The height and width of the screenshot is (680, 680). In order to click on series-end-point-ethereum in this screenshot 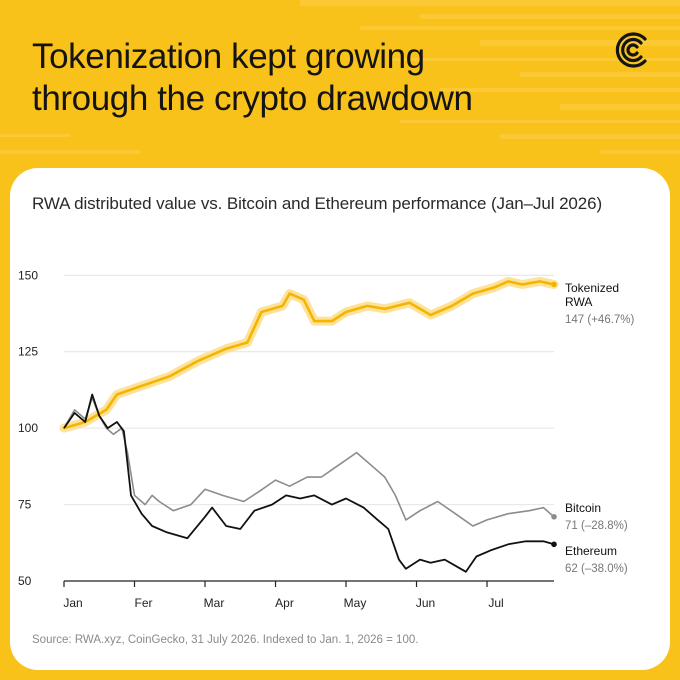, I will do `click(554, 544)`.